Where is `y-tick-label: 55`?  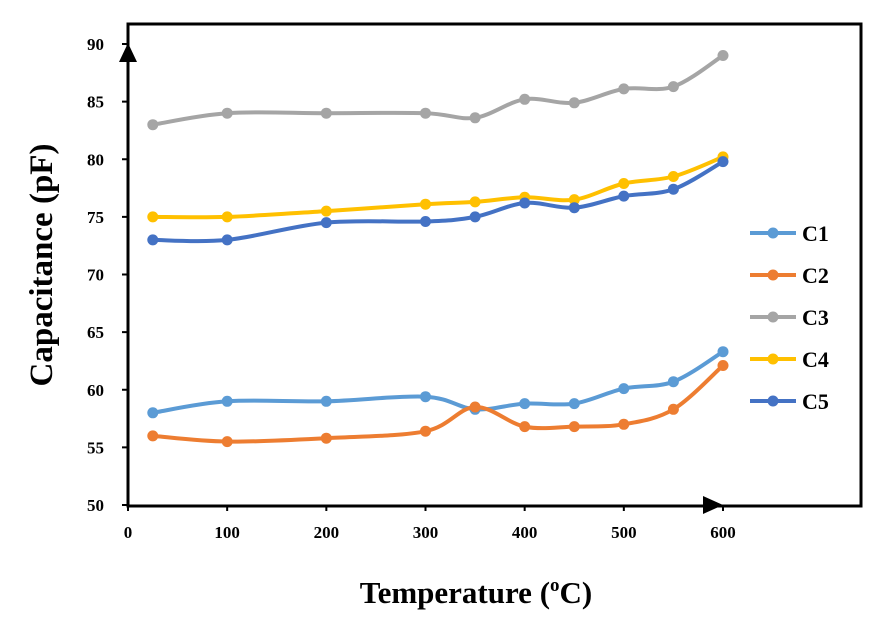 y-tick-label: 55 is located at coordinates (95, 447).